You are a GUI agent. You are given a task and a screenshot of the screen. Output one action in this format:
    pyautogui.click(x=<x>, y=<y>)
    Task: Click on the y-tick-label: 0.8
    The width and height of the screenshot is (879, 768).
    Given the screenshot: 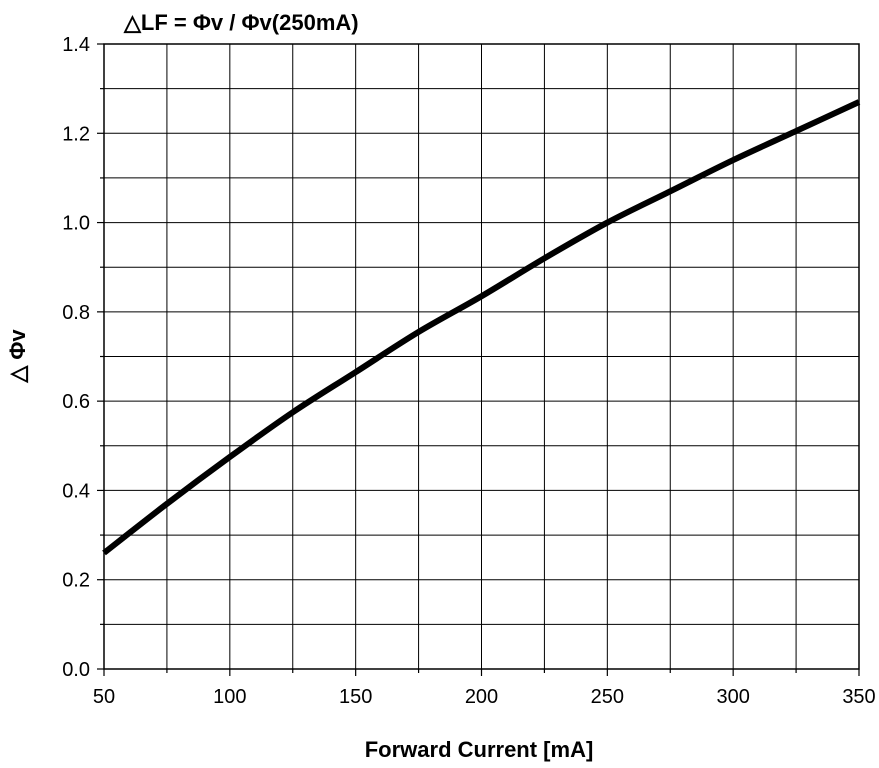 What is the action you would take?
    pyautogui.click(x=76, y=313)
    